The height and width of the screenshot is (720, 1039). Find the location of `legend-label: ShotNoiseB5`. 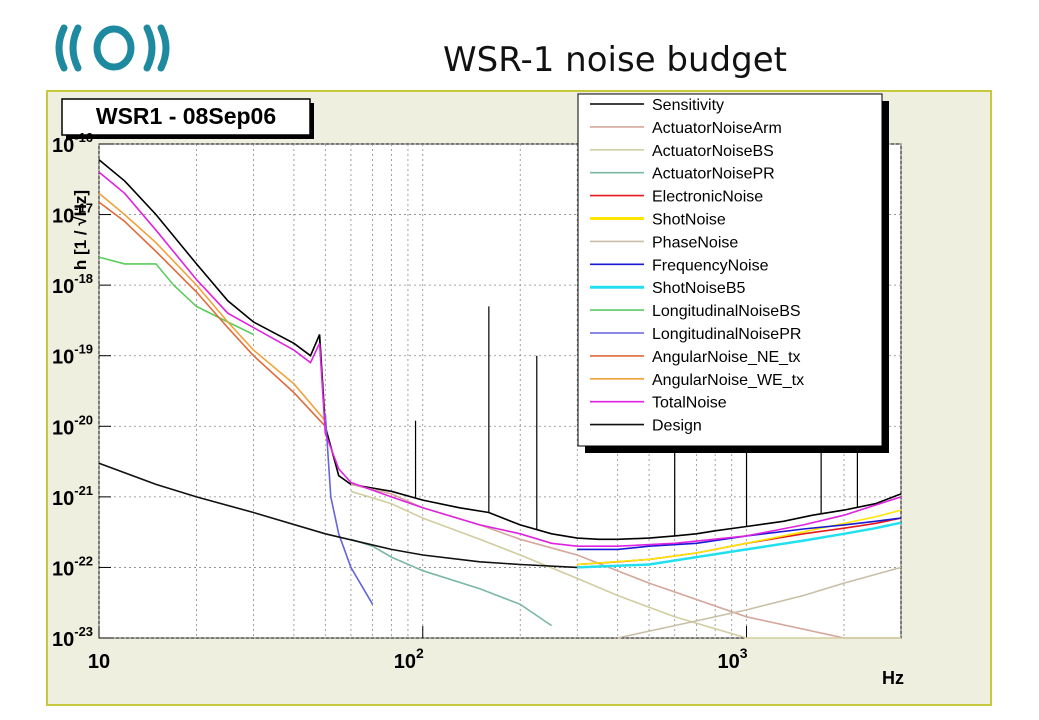

legend-label: ShotNoiseB5 is located at coordinates (698, 288).